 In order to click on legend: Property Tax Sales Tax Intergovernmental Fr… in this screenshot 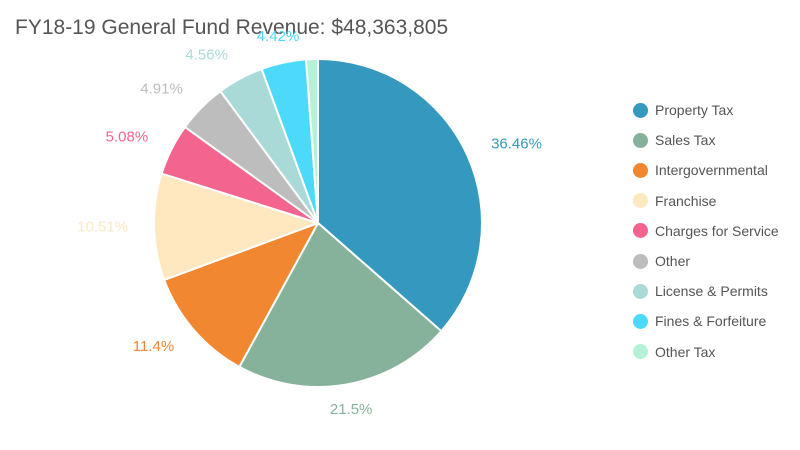, I will do `click(706, 231)`.